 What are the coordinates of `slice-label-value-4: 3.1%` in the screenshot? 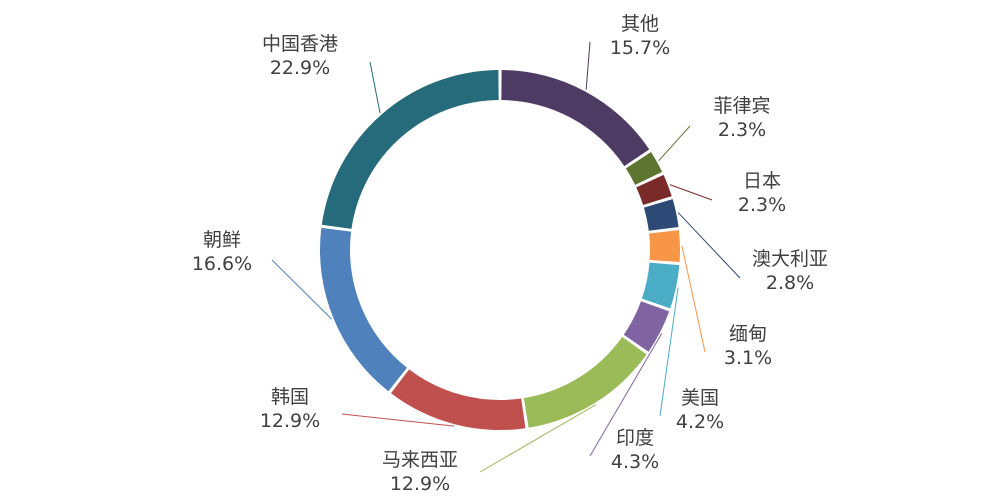 It's located at (748, 358).